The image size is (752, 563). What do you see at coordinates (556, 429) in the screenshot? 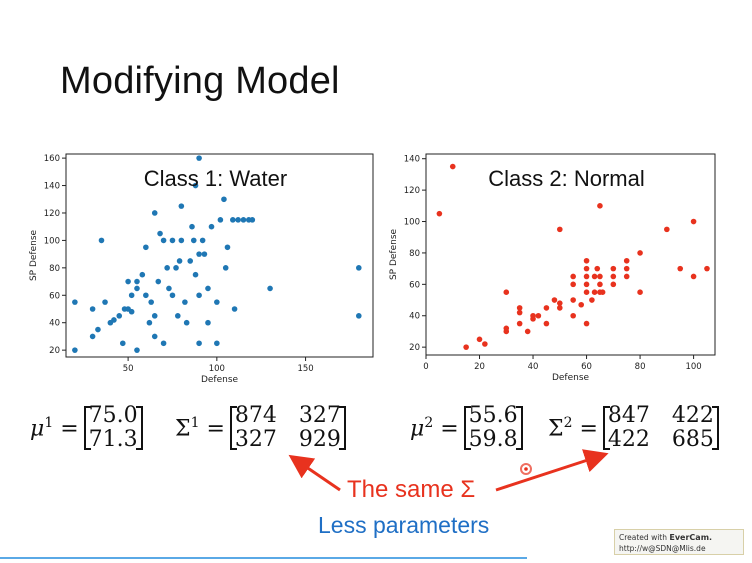
I see `sigma2-symbol: Σ` at bounding box center [556, 429].